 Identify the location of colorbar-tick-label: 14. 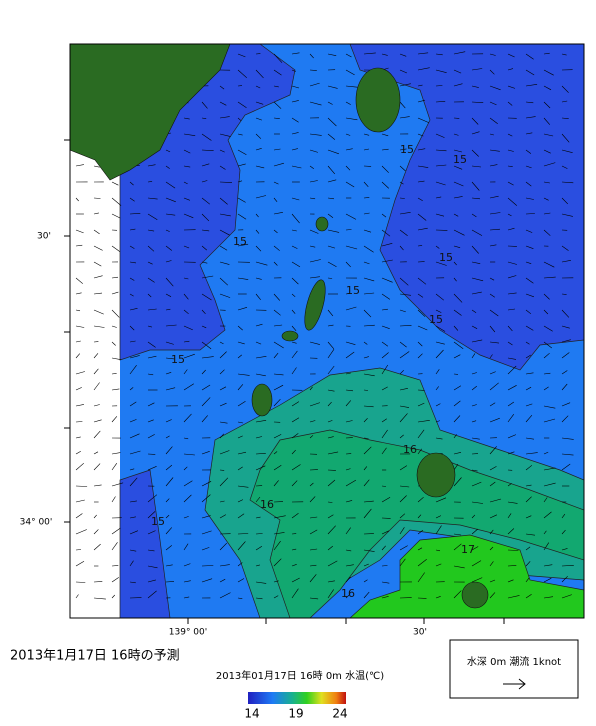
(251, 714).